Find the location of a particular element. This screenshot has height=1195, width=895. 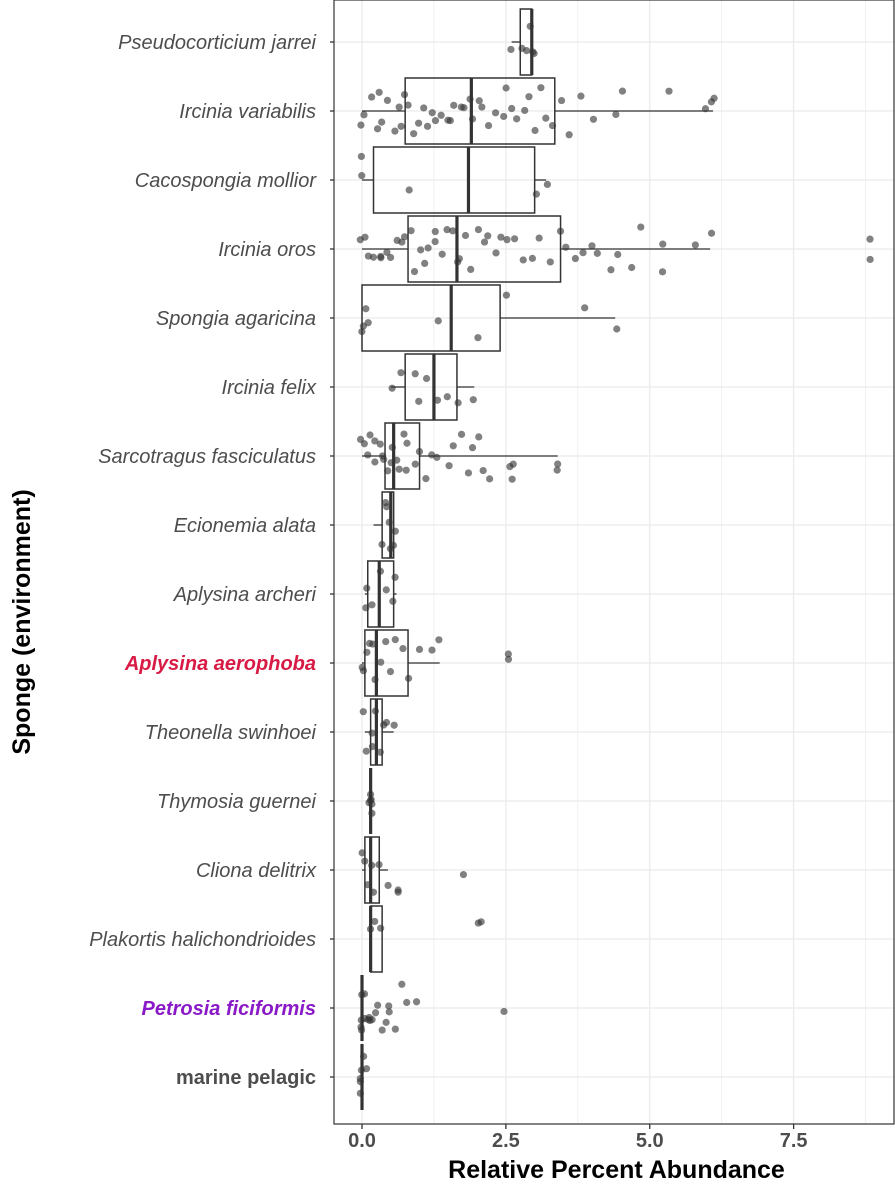

category-label: Theonella swinhoei is located at coordinates (231, 733).